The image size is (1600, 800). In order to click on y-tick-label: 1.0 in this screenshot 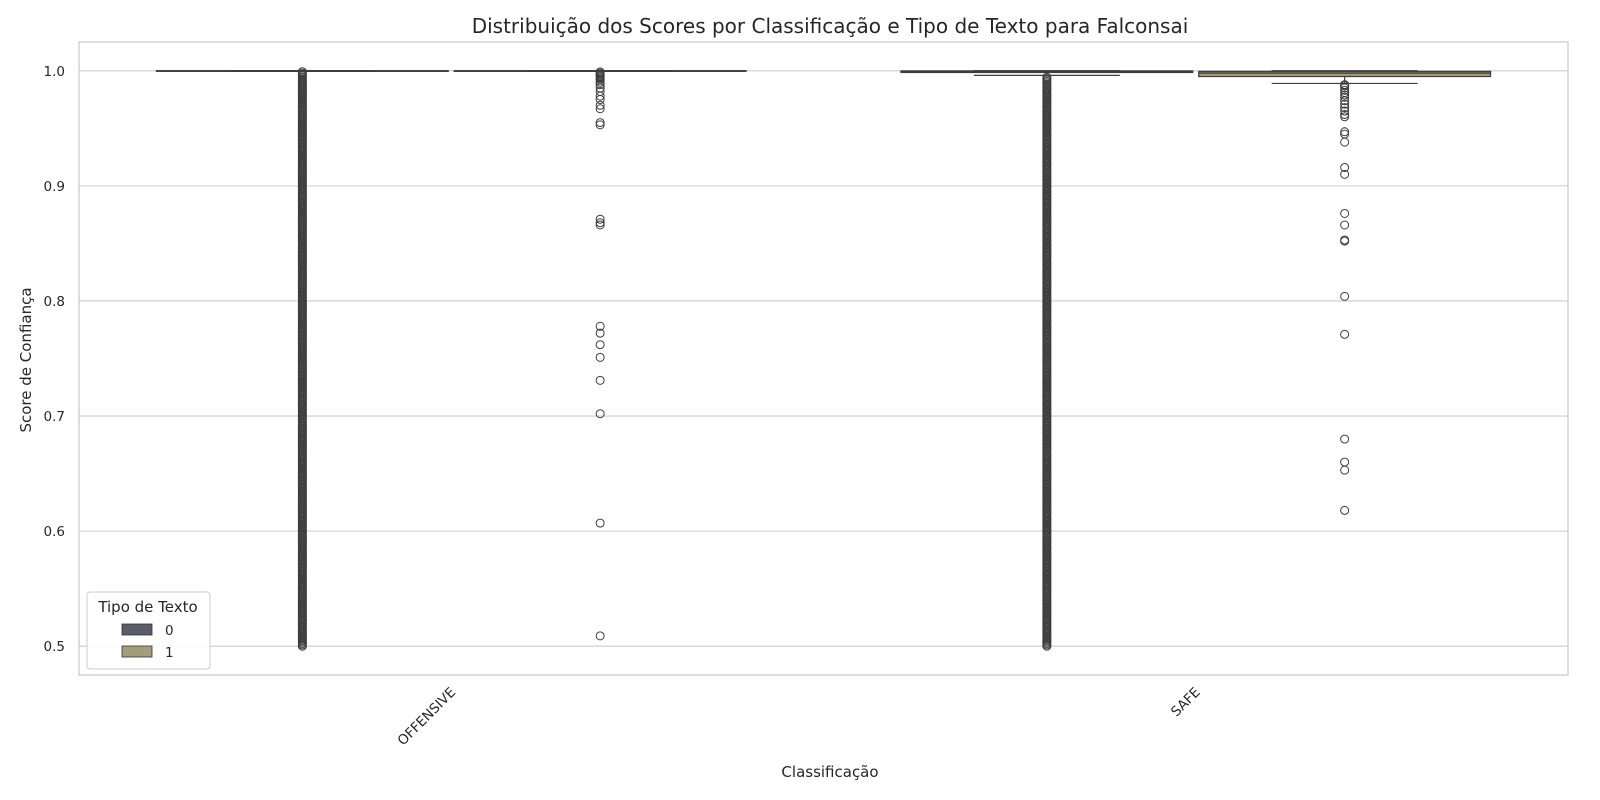, I will do `click(54, 72)`.